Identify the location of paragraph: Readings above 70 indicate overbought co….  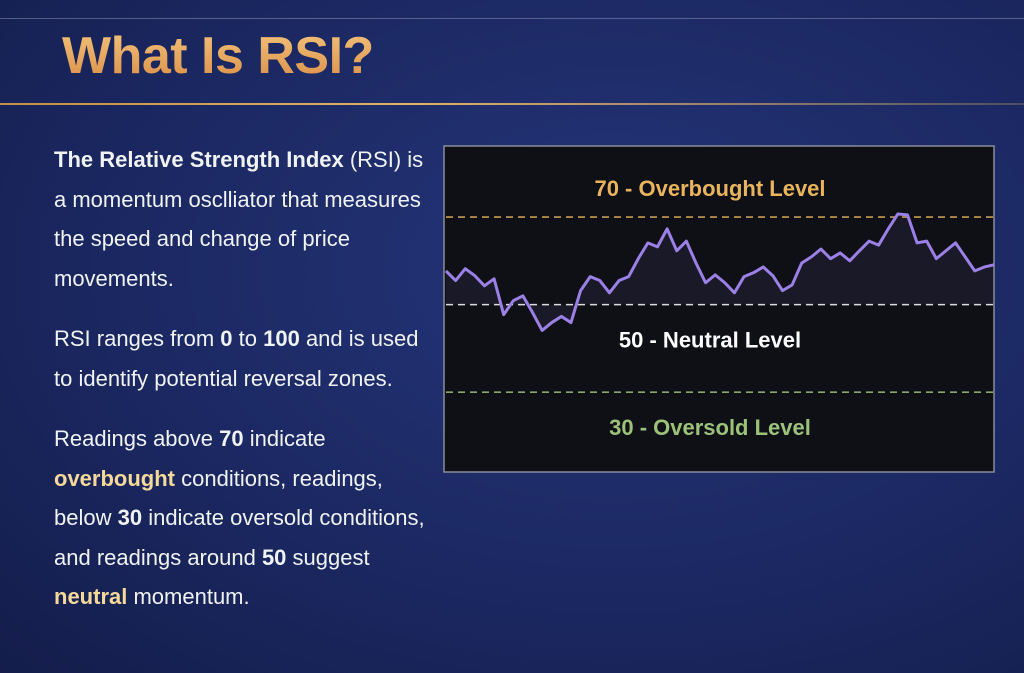
(240, 518).